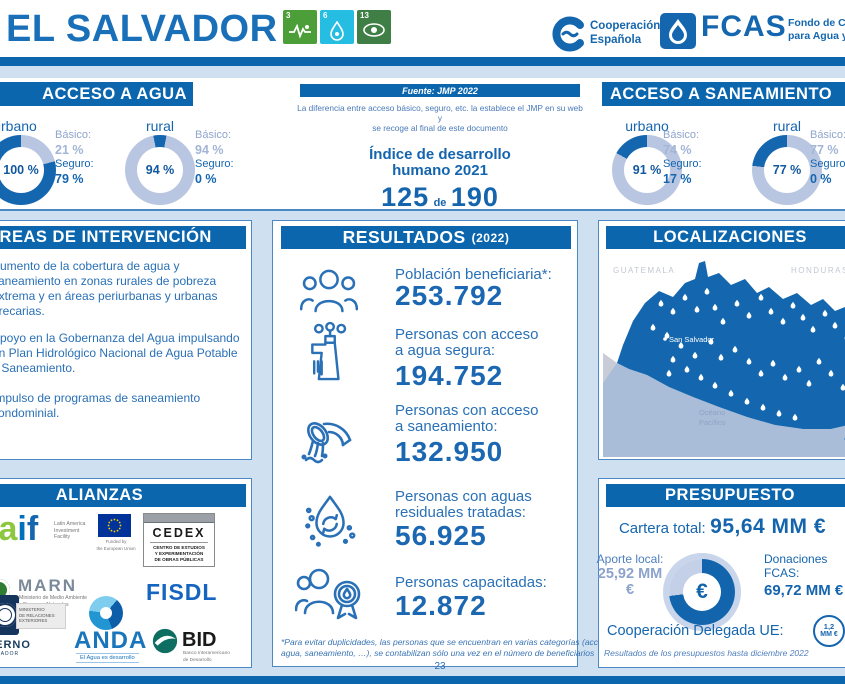 The width and height of the screenshot is (845, 684). I want to click on agua-rural-legend: Básico: 94 % Seguro: 0 %, so click(214, 157).